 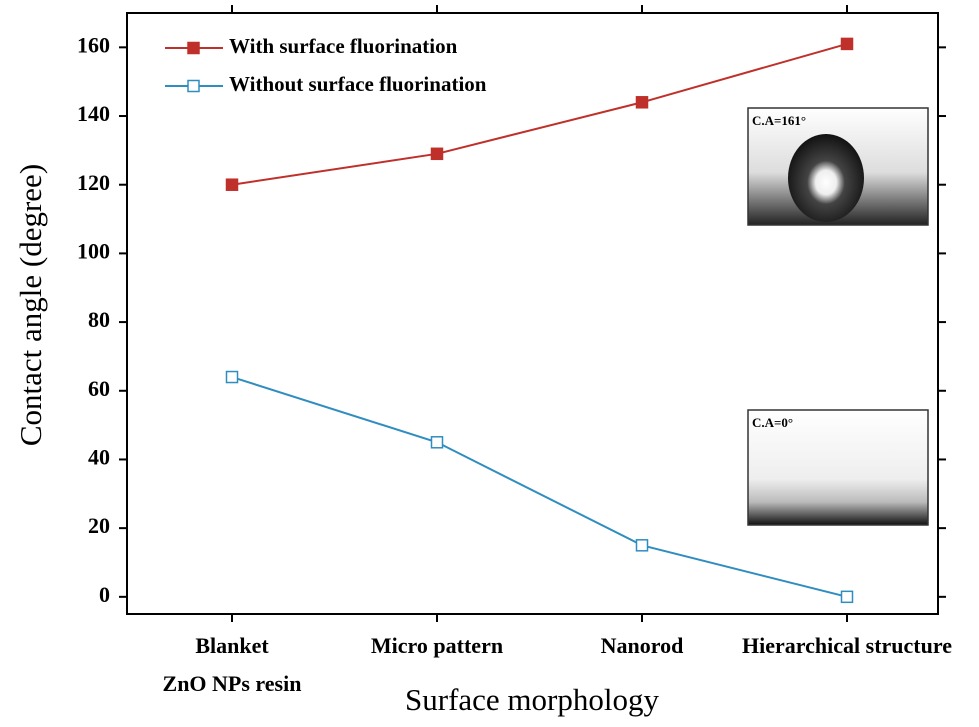 What do you see at coordinates (93, 182) in the screenshot?
I see `y-tick-label: 120` at bounding box center [93, 182].